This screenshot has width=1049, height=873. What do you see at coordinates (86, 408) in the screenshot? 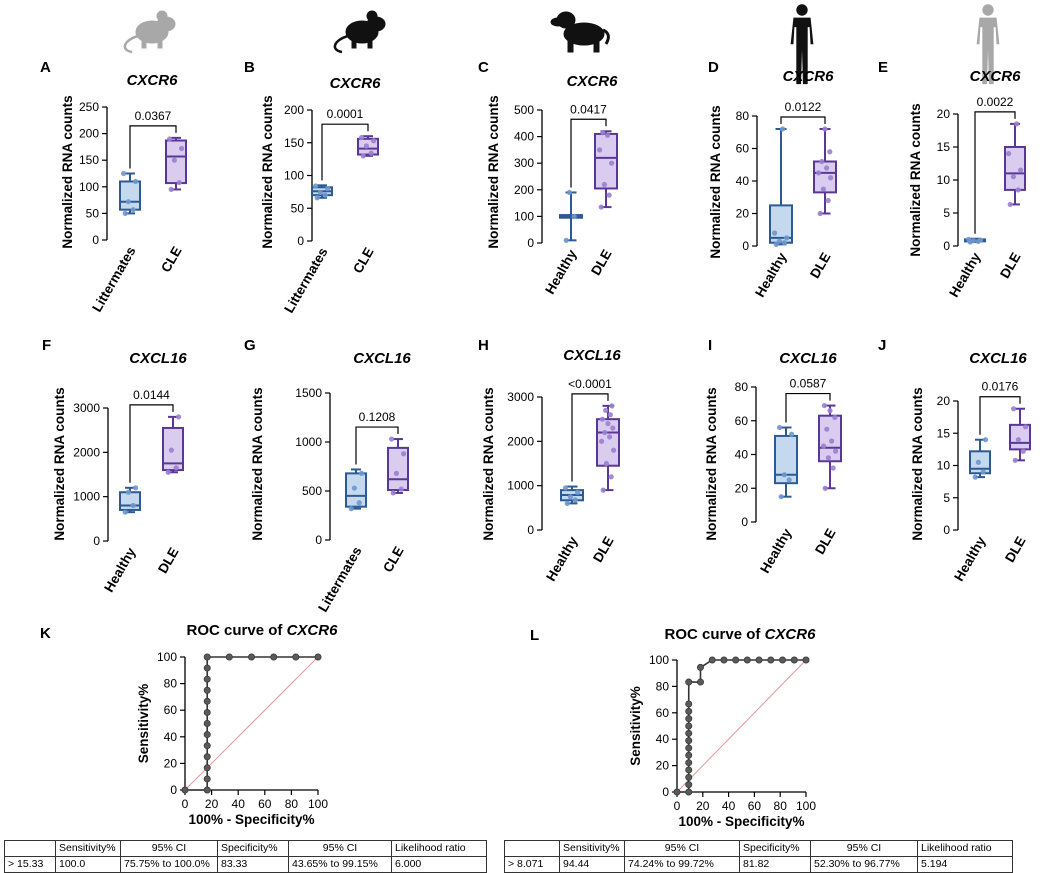
I see `y-tick-label: 3000` at bounding box center [86, 408].